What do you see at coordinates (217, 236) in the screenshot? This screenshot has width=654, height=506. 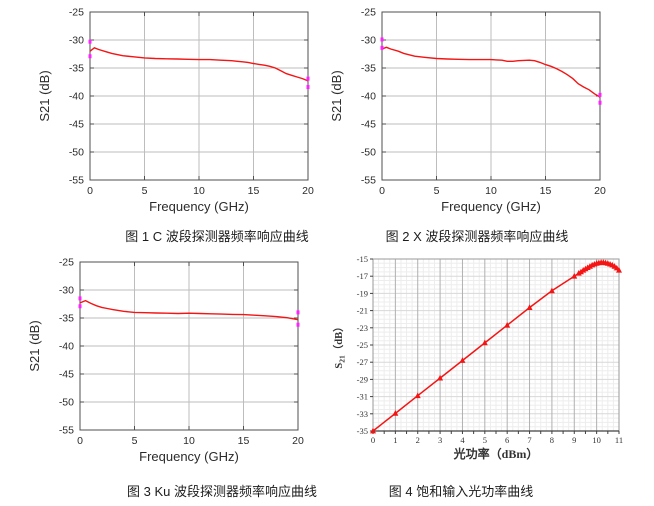 I see `figure-1-caption: 图 1 C 波段探测器频率响应曲线` at bounding box center [217, 236].